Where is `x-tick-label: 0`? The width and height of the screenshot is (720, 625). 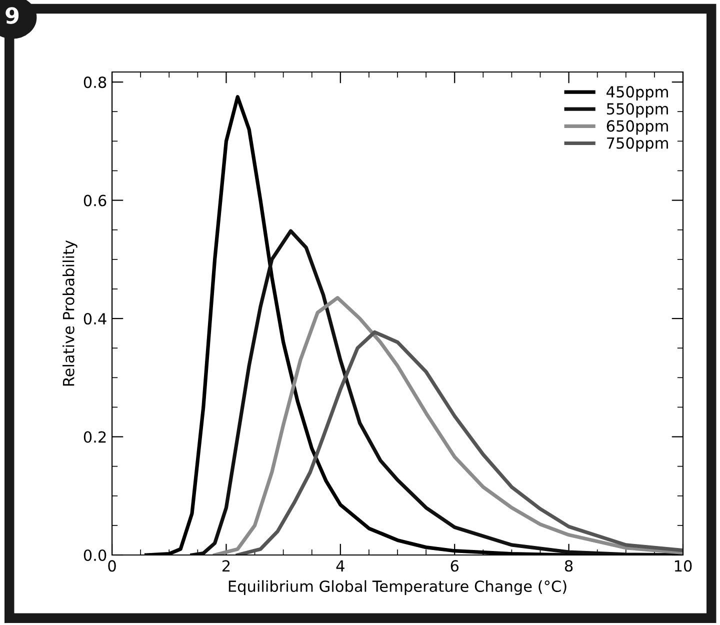
x-tick-label: 0 is located at coordinates (112, 566).